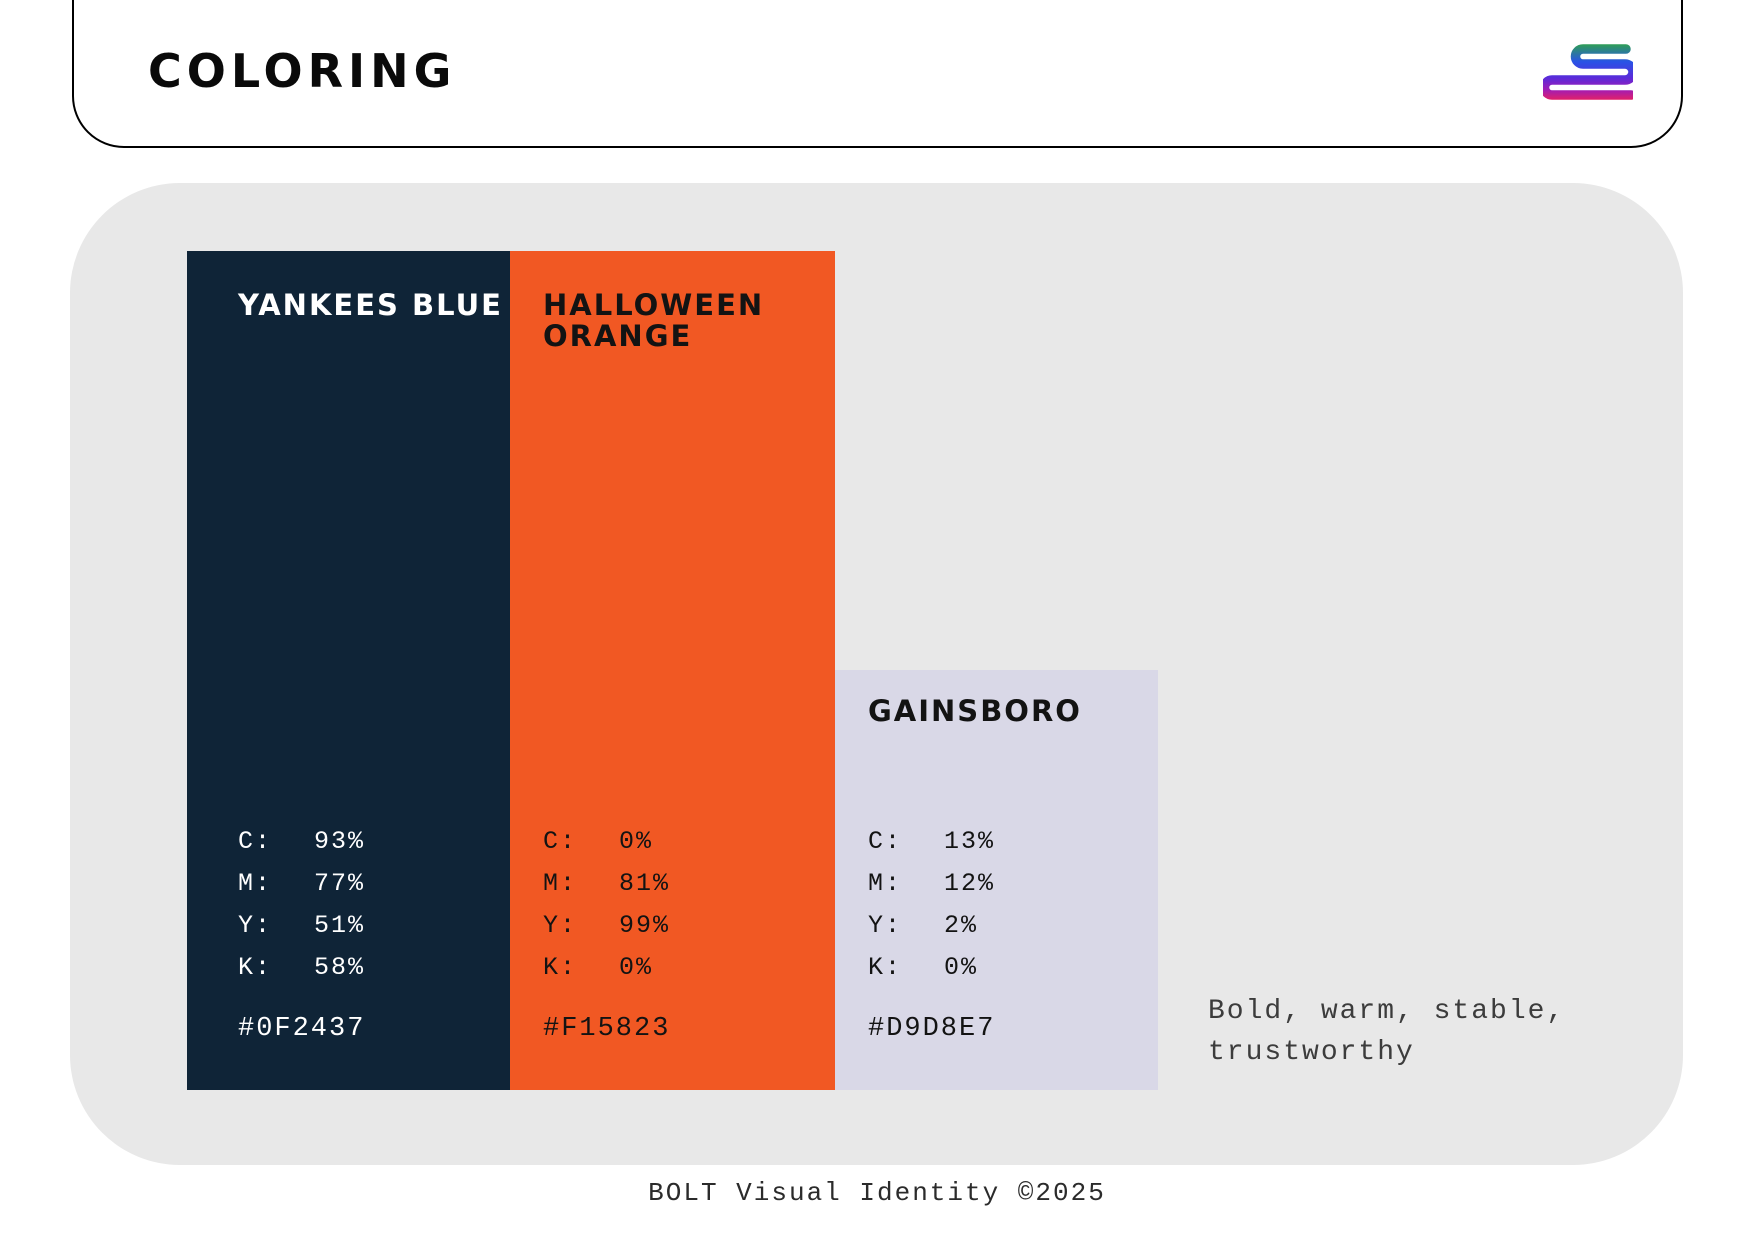 Image resolution: width=1754 pixels, height=1240 pixels. I want to click on cmyk-value: 51%, so click(340, 925).